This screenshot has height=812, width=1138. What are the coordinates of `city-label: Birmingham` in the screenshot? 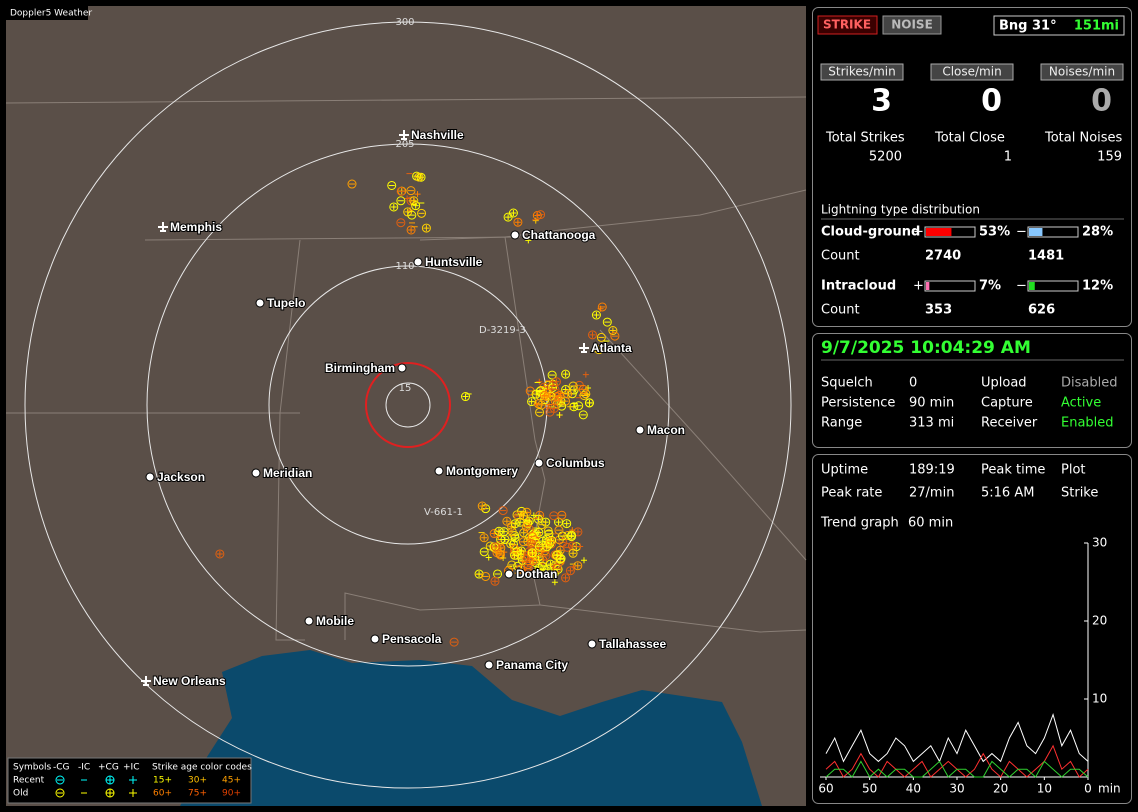 It's located at (360, 368).